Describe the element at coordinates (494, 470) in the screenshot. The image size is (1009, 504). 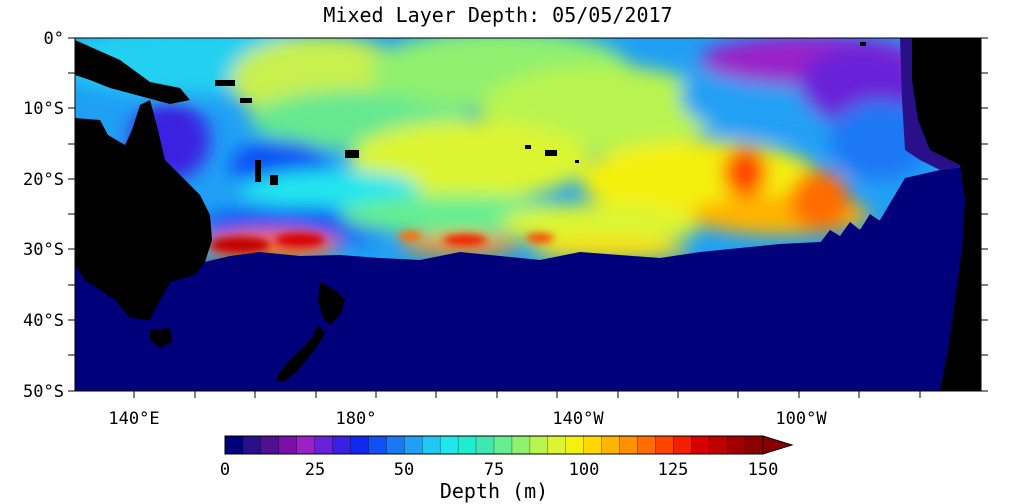
I see `colorbar-label-75: 75` at that location.